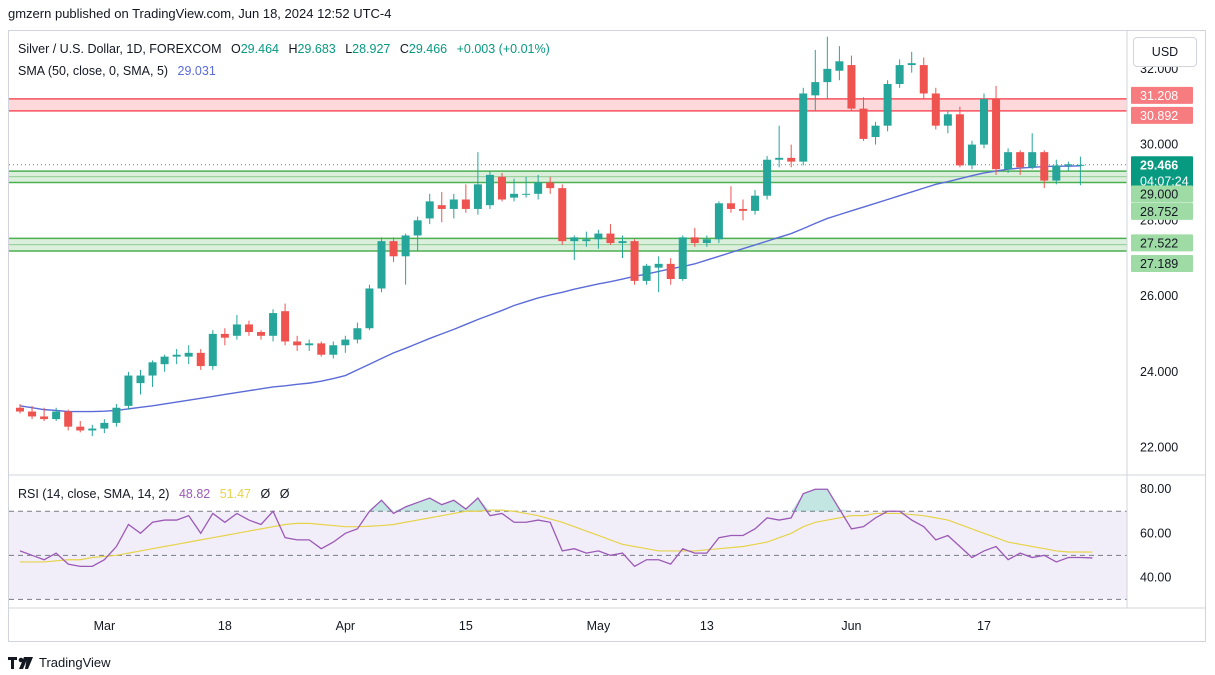  I want to click on time-tick-label: 13, so click(707, 626).